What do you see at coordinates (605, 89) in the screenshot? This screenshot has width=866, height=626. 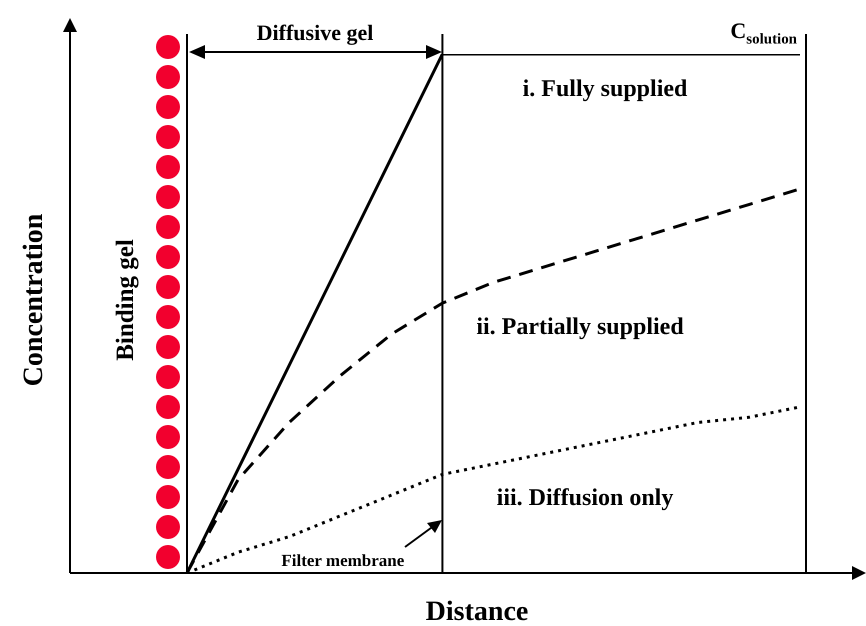 I see `annotation: i. Fully supplied` at bounding box center [605, 89].